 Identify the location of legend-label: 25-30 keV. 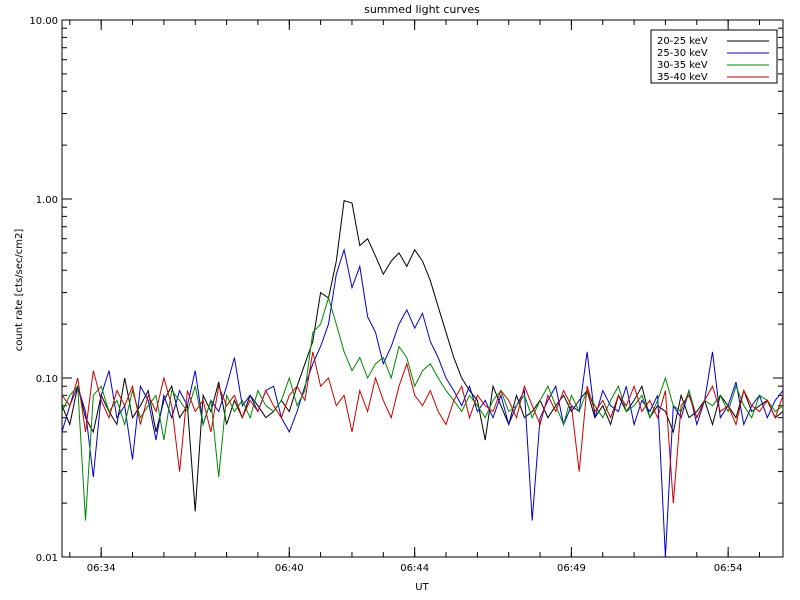
(682, 53).